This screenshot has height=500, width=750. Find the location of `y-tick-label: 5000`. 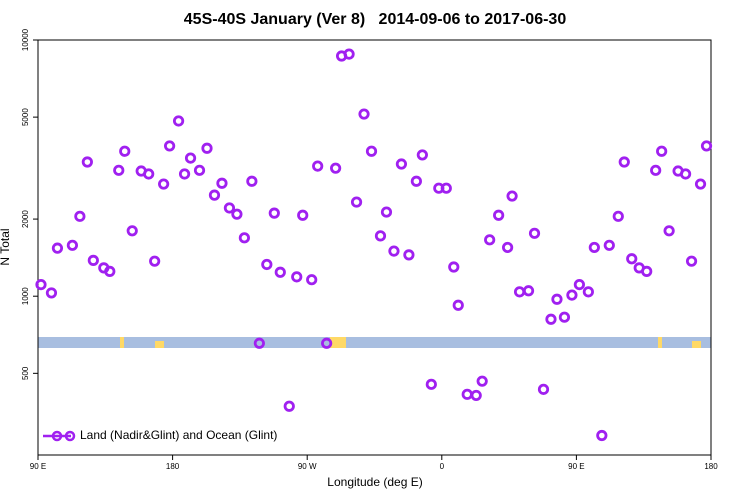

y-tick-label: 5000 is located at coordinates (25, 117).